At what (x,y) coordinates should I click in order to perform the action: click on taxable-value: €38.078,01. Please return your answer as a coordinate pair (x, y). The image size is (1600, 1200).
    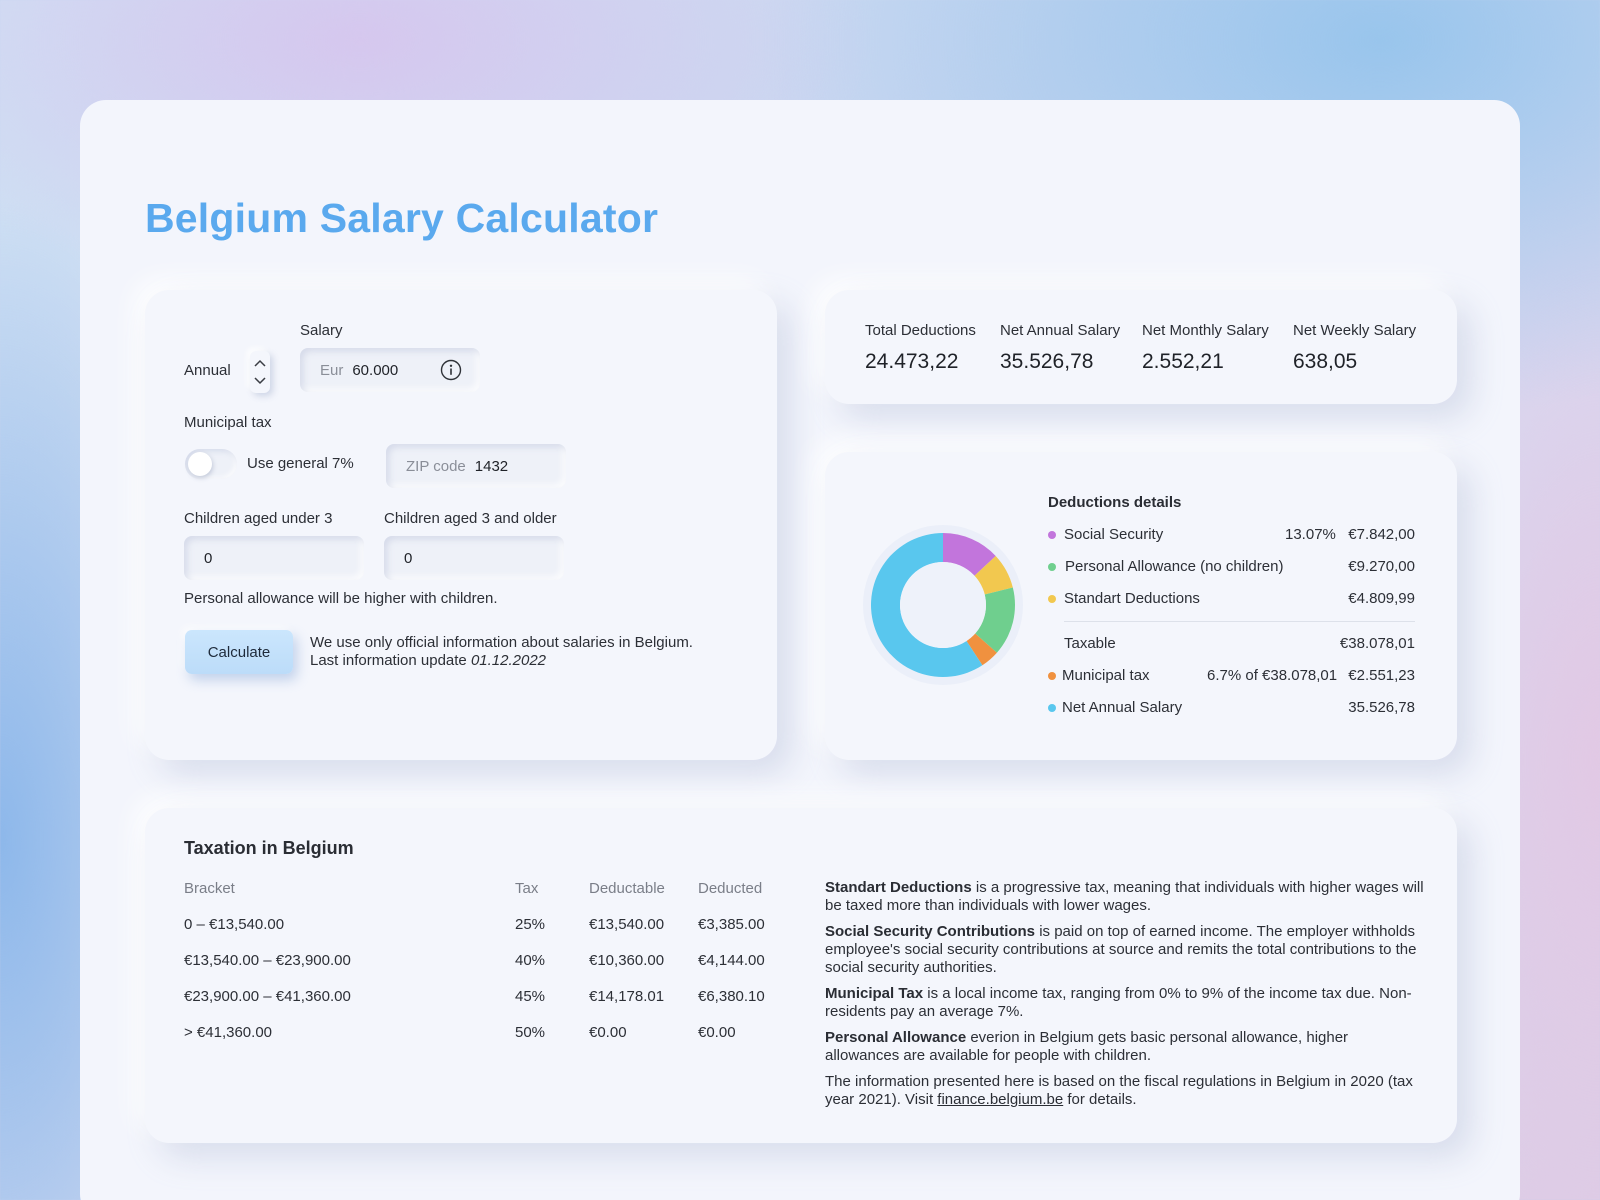
    Looking at the image, I should click on (1377, 643).